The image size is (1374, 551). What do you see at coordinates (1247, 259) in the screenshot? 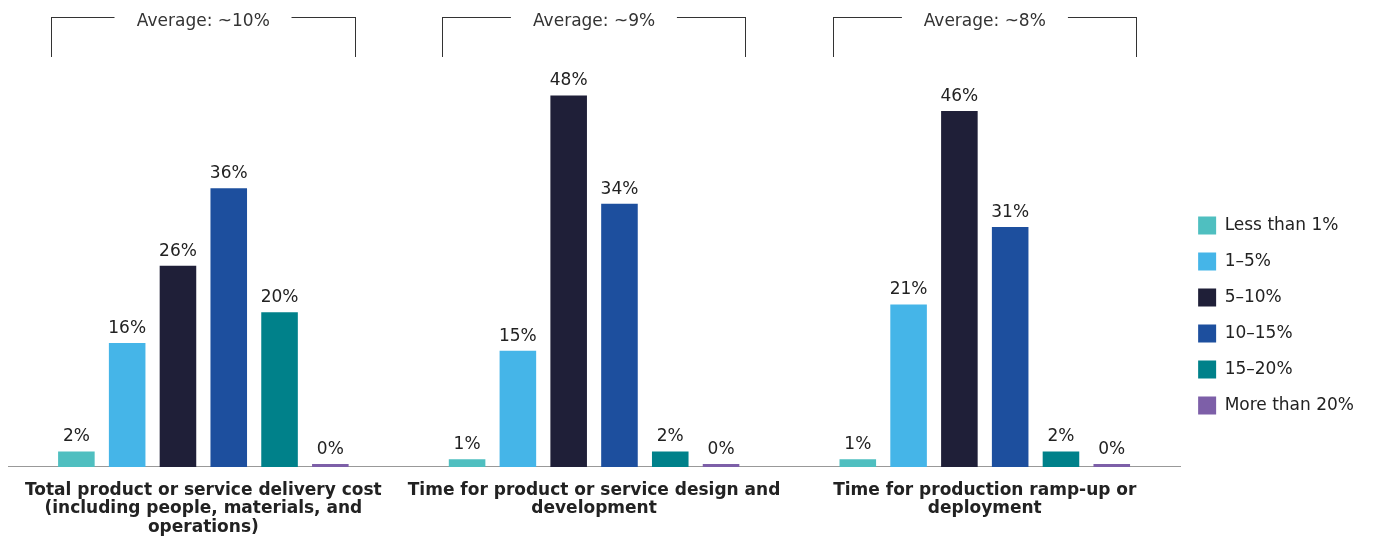
I see `legend-label: 1–5%` at bounding box center [1247, 259].